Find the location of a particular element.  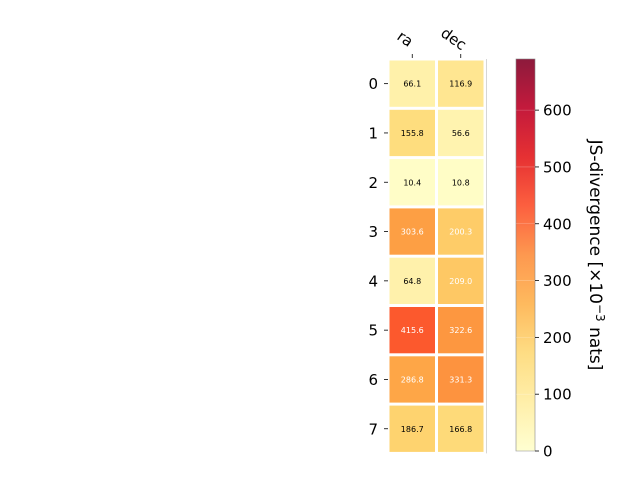

row-label: 6 is located at coordinates (373, 380).